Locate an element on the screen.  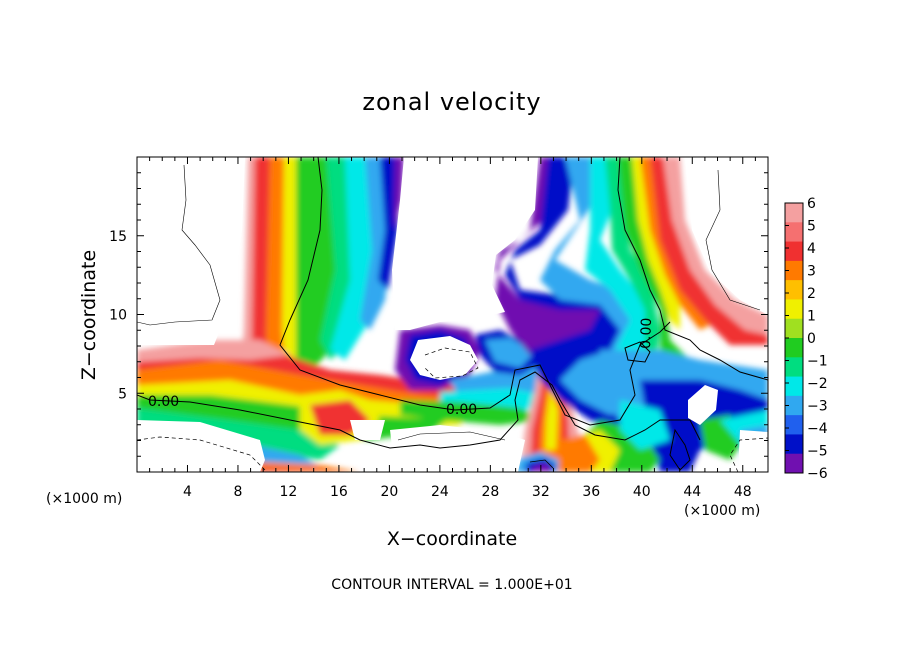
x-tick-label: 8 is located at coordinates (237, 492).